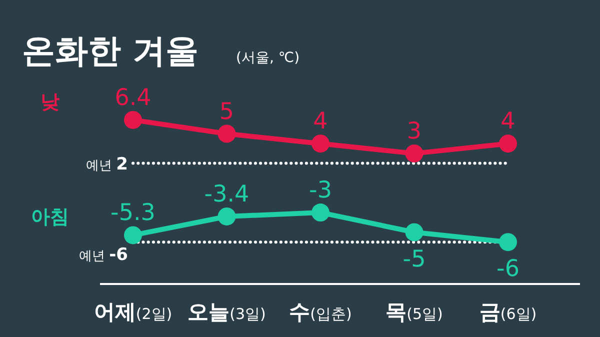  Describe the element at coordinates (268, 58) in the screenshot. I see `chart-subtitle: (서울, ℃)` at that location.